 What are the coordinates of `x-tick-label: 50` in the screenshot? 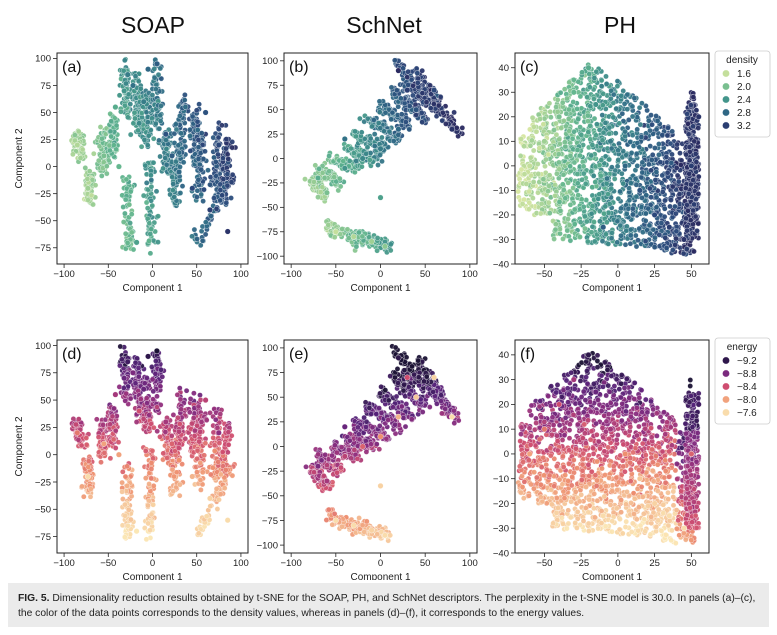 It's located at (196, 274).